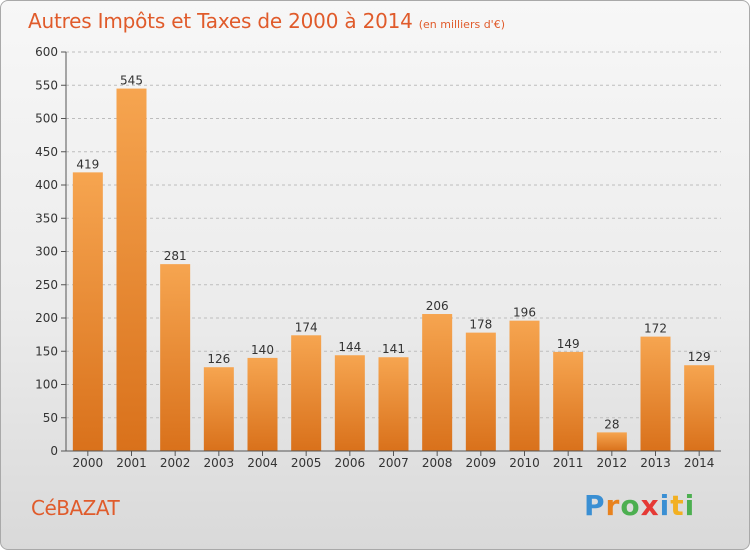 This screenshot has width=750, height=550. Describe the element at coordinates (568, 463) in the screenshot. I see `x-tick-label-2011: 2011` at that location.